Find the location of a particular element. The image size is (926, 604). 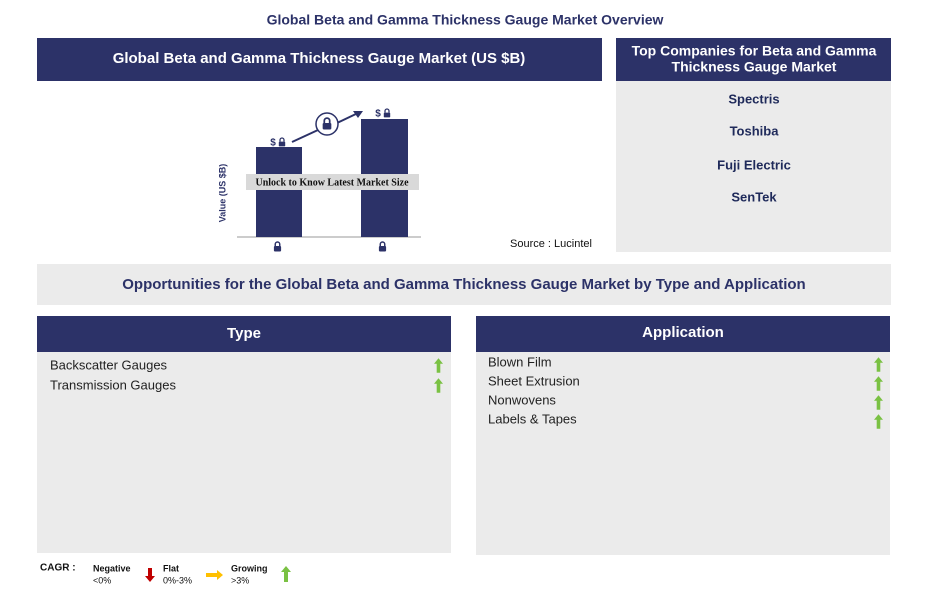

application-item: Labels & Tapes is located at coordinates (532, 418).